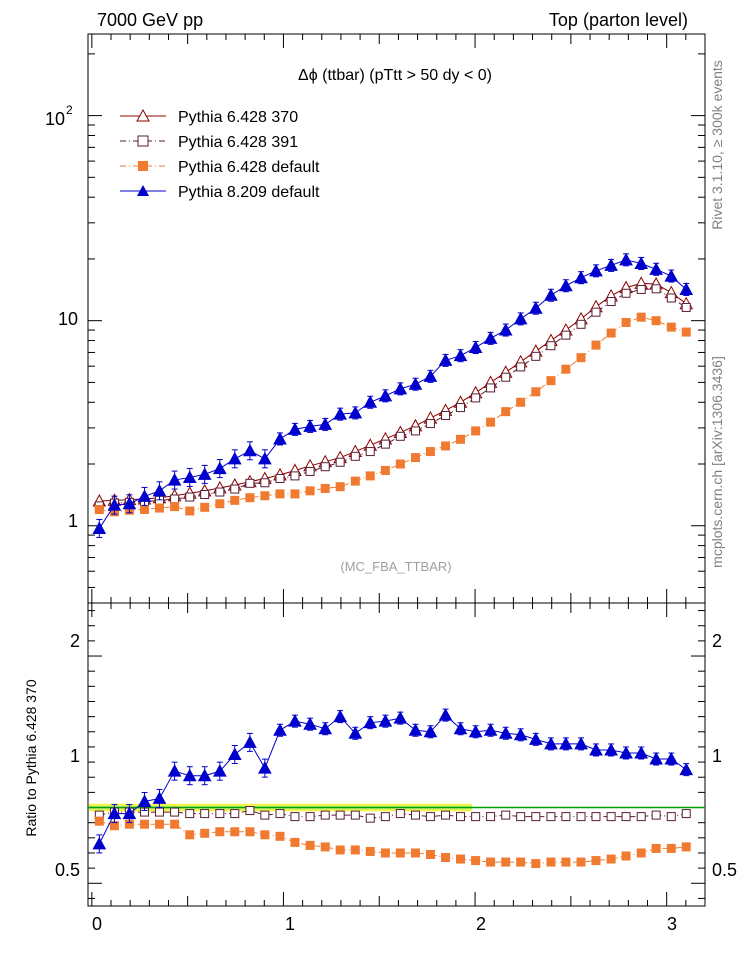 The width and height of the screenshot is (746, 972). Describe the element at coordinates (249, 167) in the screenshot. I see `legend-label-pythia6-default: Pythia 6.428 default` at that location.